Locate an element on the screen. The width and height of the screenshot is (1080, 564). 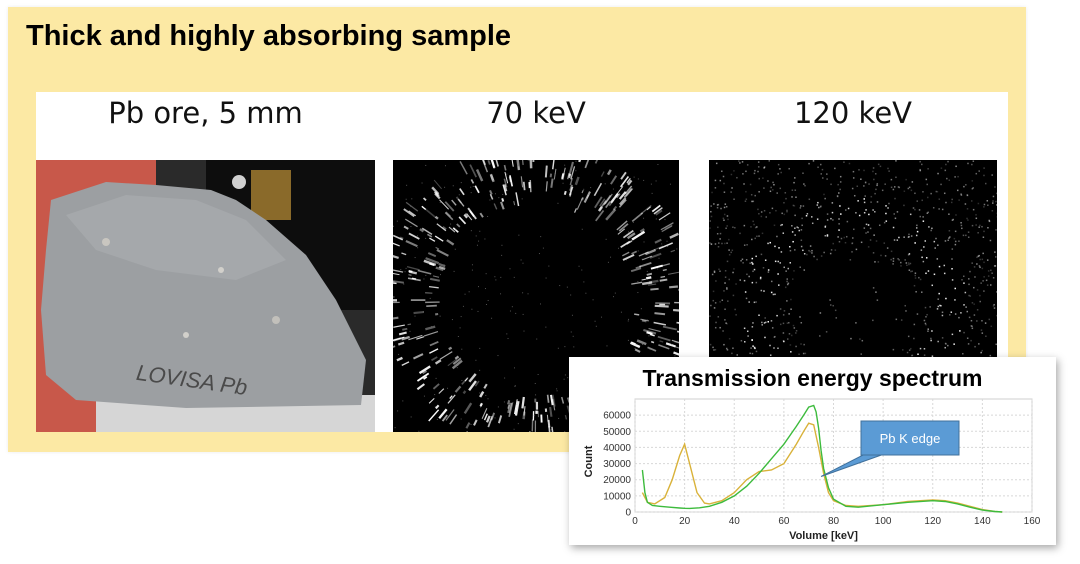
y-tick-label: 50000 is located at coordinates (617, 432).